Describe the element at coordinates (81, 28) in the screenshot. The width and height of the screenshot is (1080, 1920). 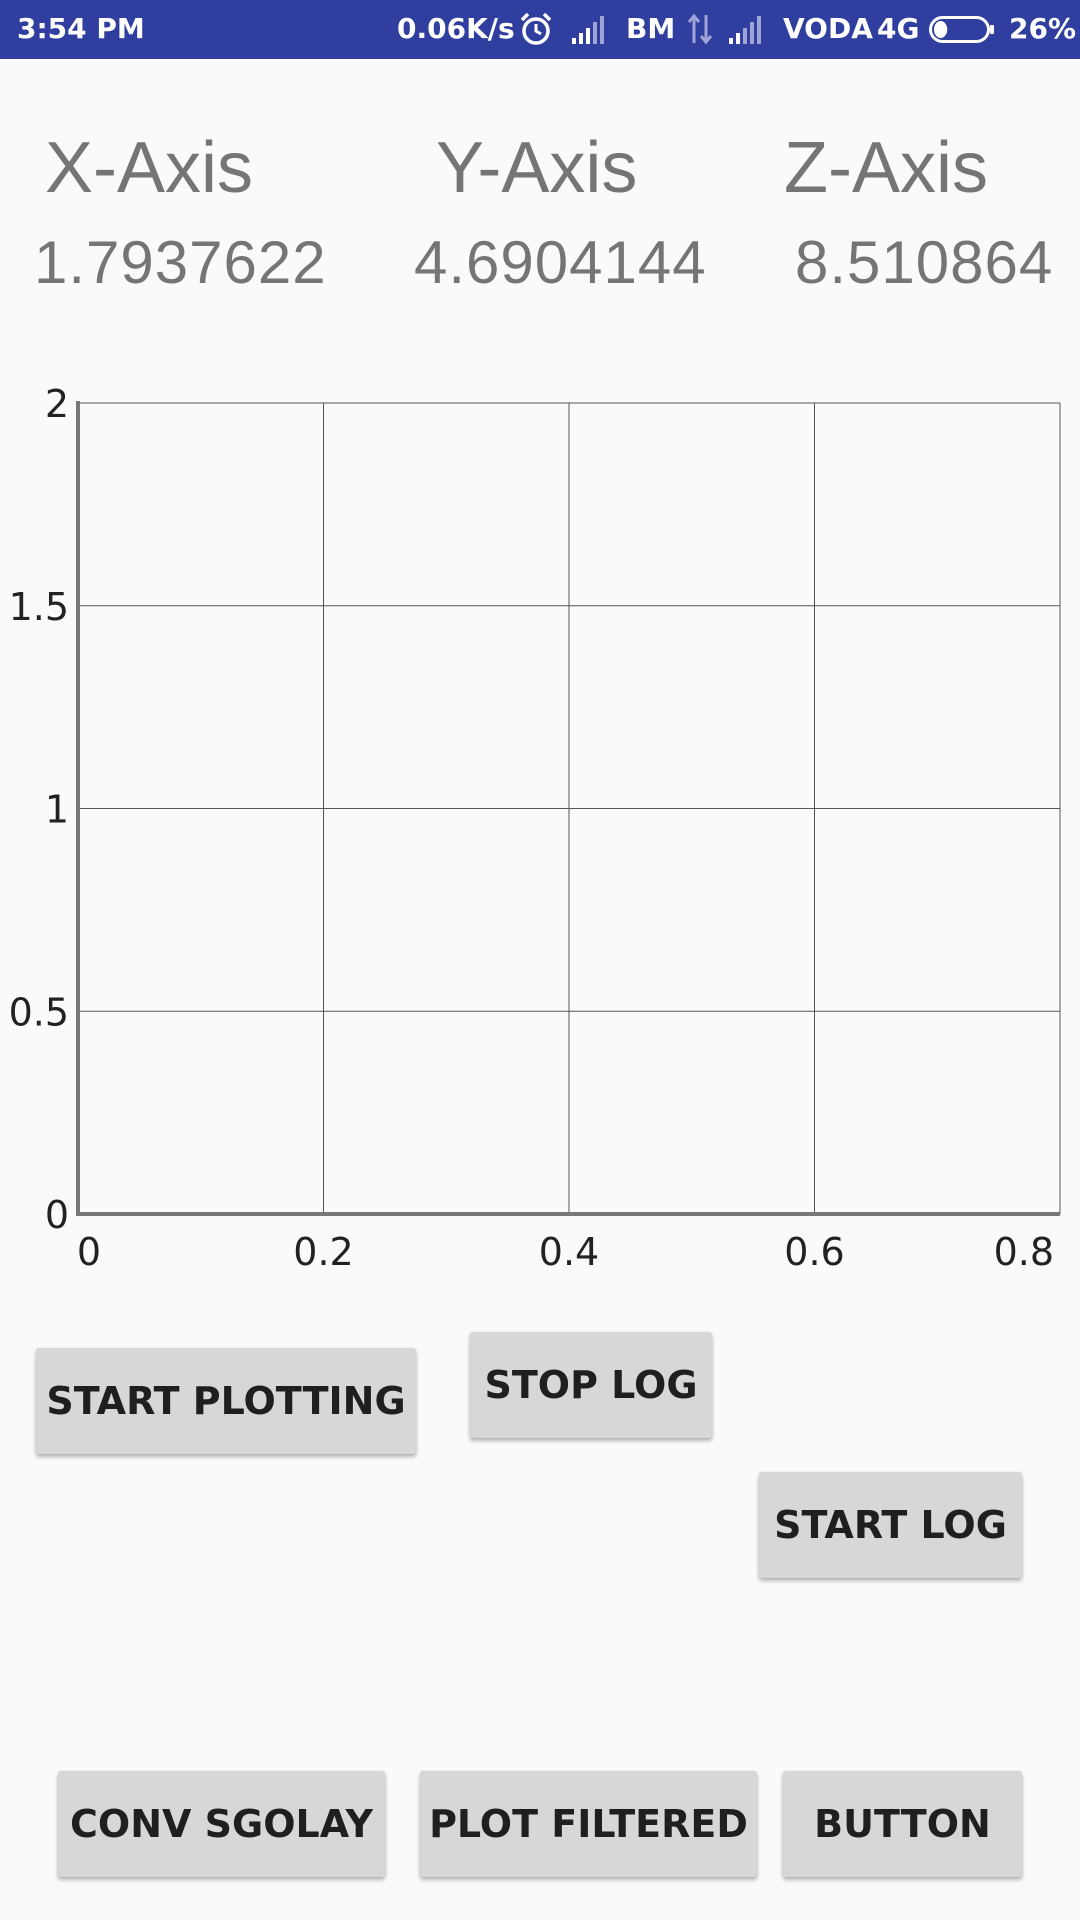
I see `status-time: 3:54 PM` at that location.